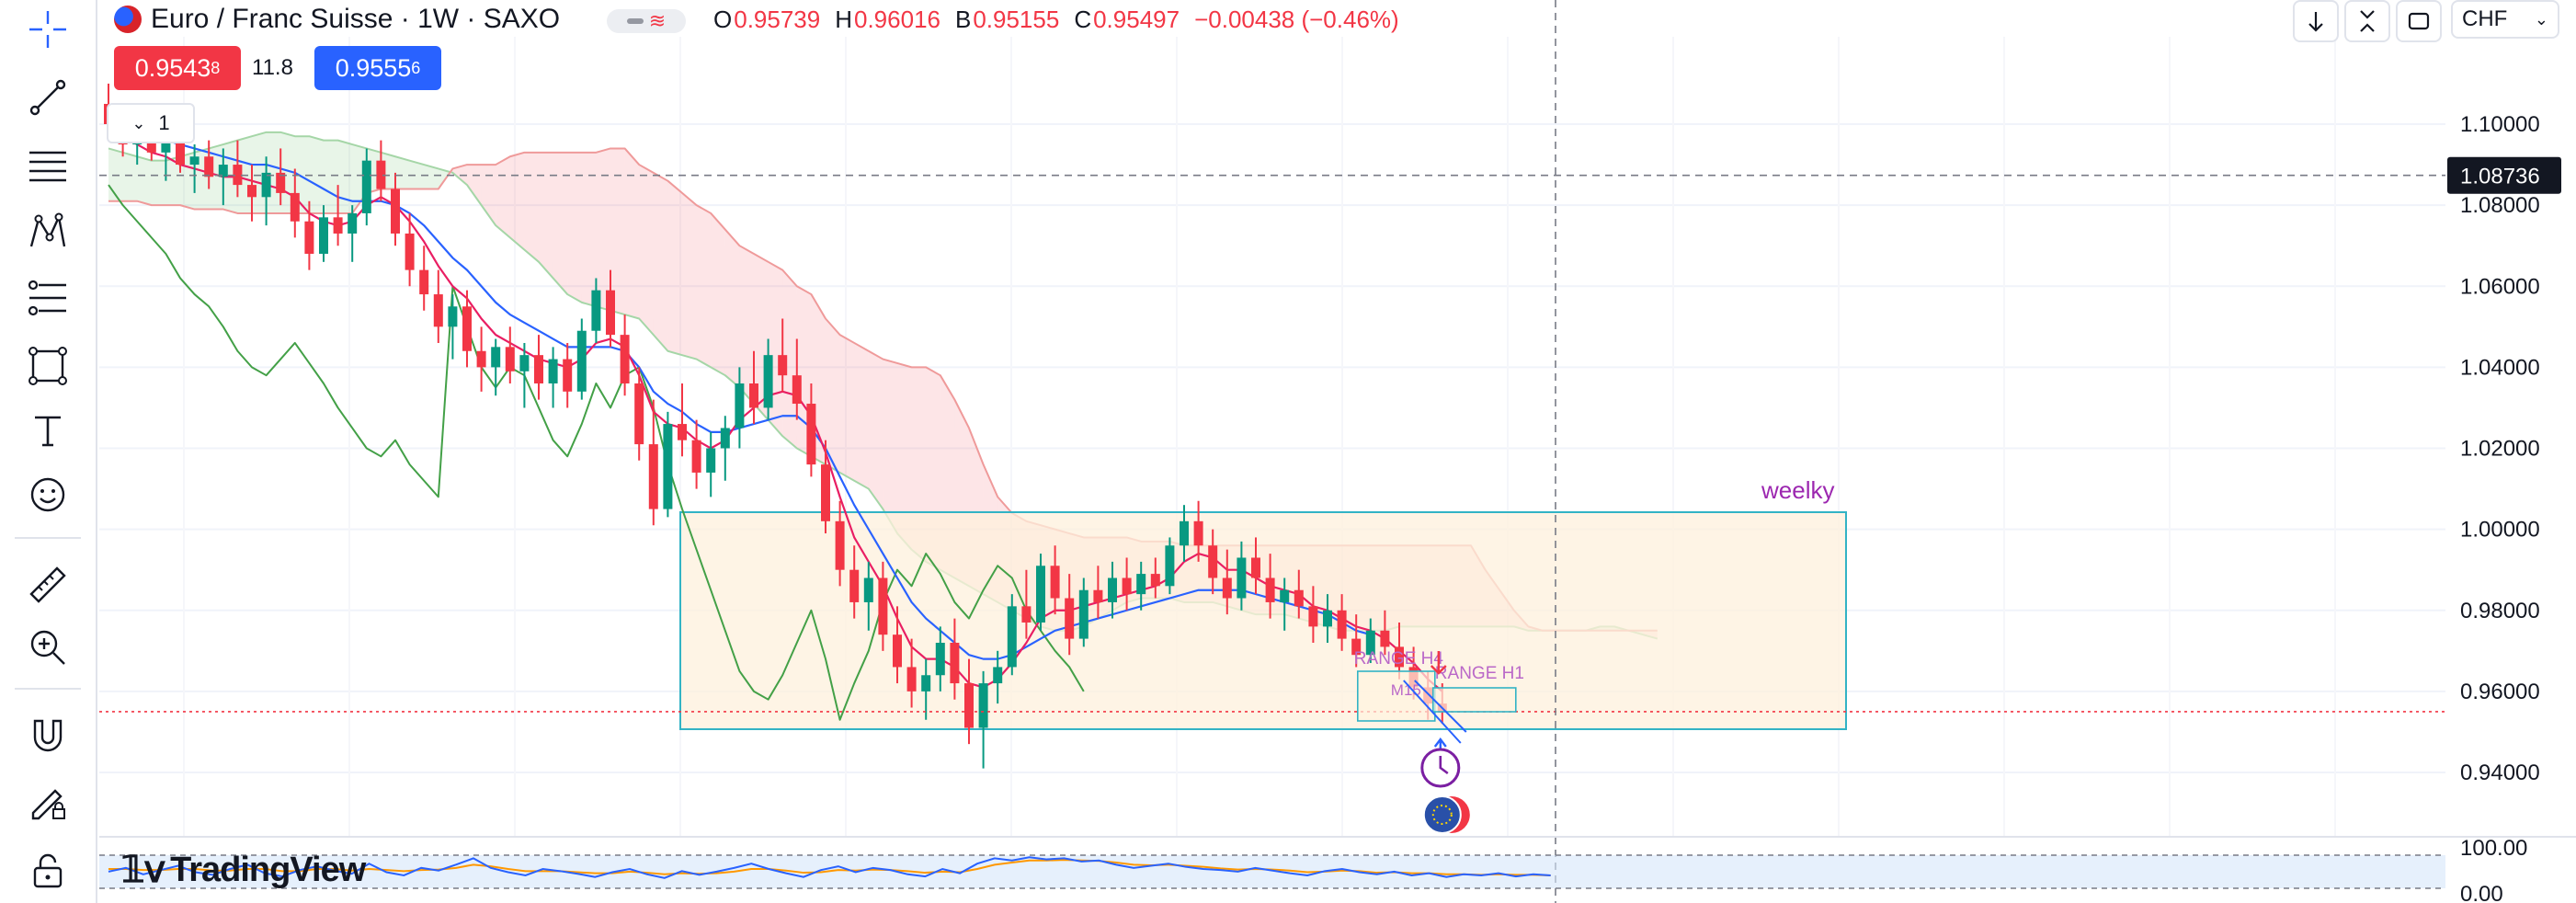 The image size is (2576, 903). I want to click on range-h4-box, so click(1396, 696).